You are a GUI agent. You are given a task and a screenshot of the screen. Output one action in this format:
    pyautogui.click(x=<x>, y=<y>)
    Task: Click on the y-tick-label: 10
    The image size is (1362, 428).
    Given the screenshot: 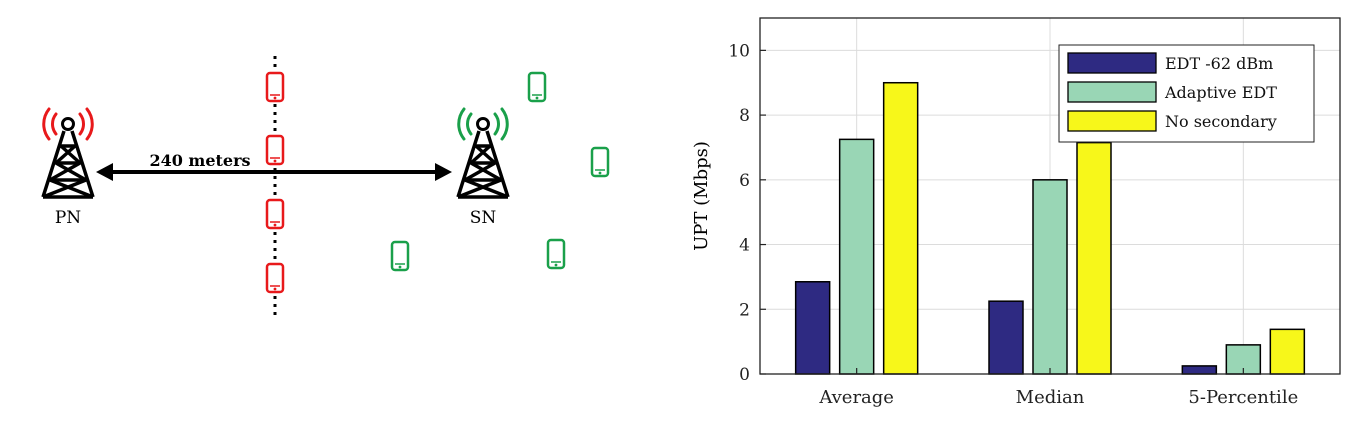 What is the action you would take?
    pyautogui.click(x=739, y=51)
    